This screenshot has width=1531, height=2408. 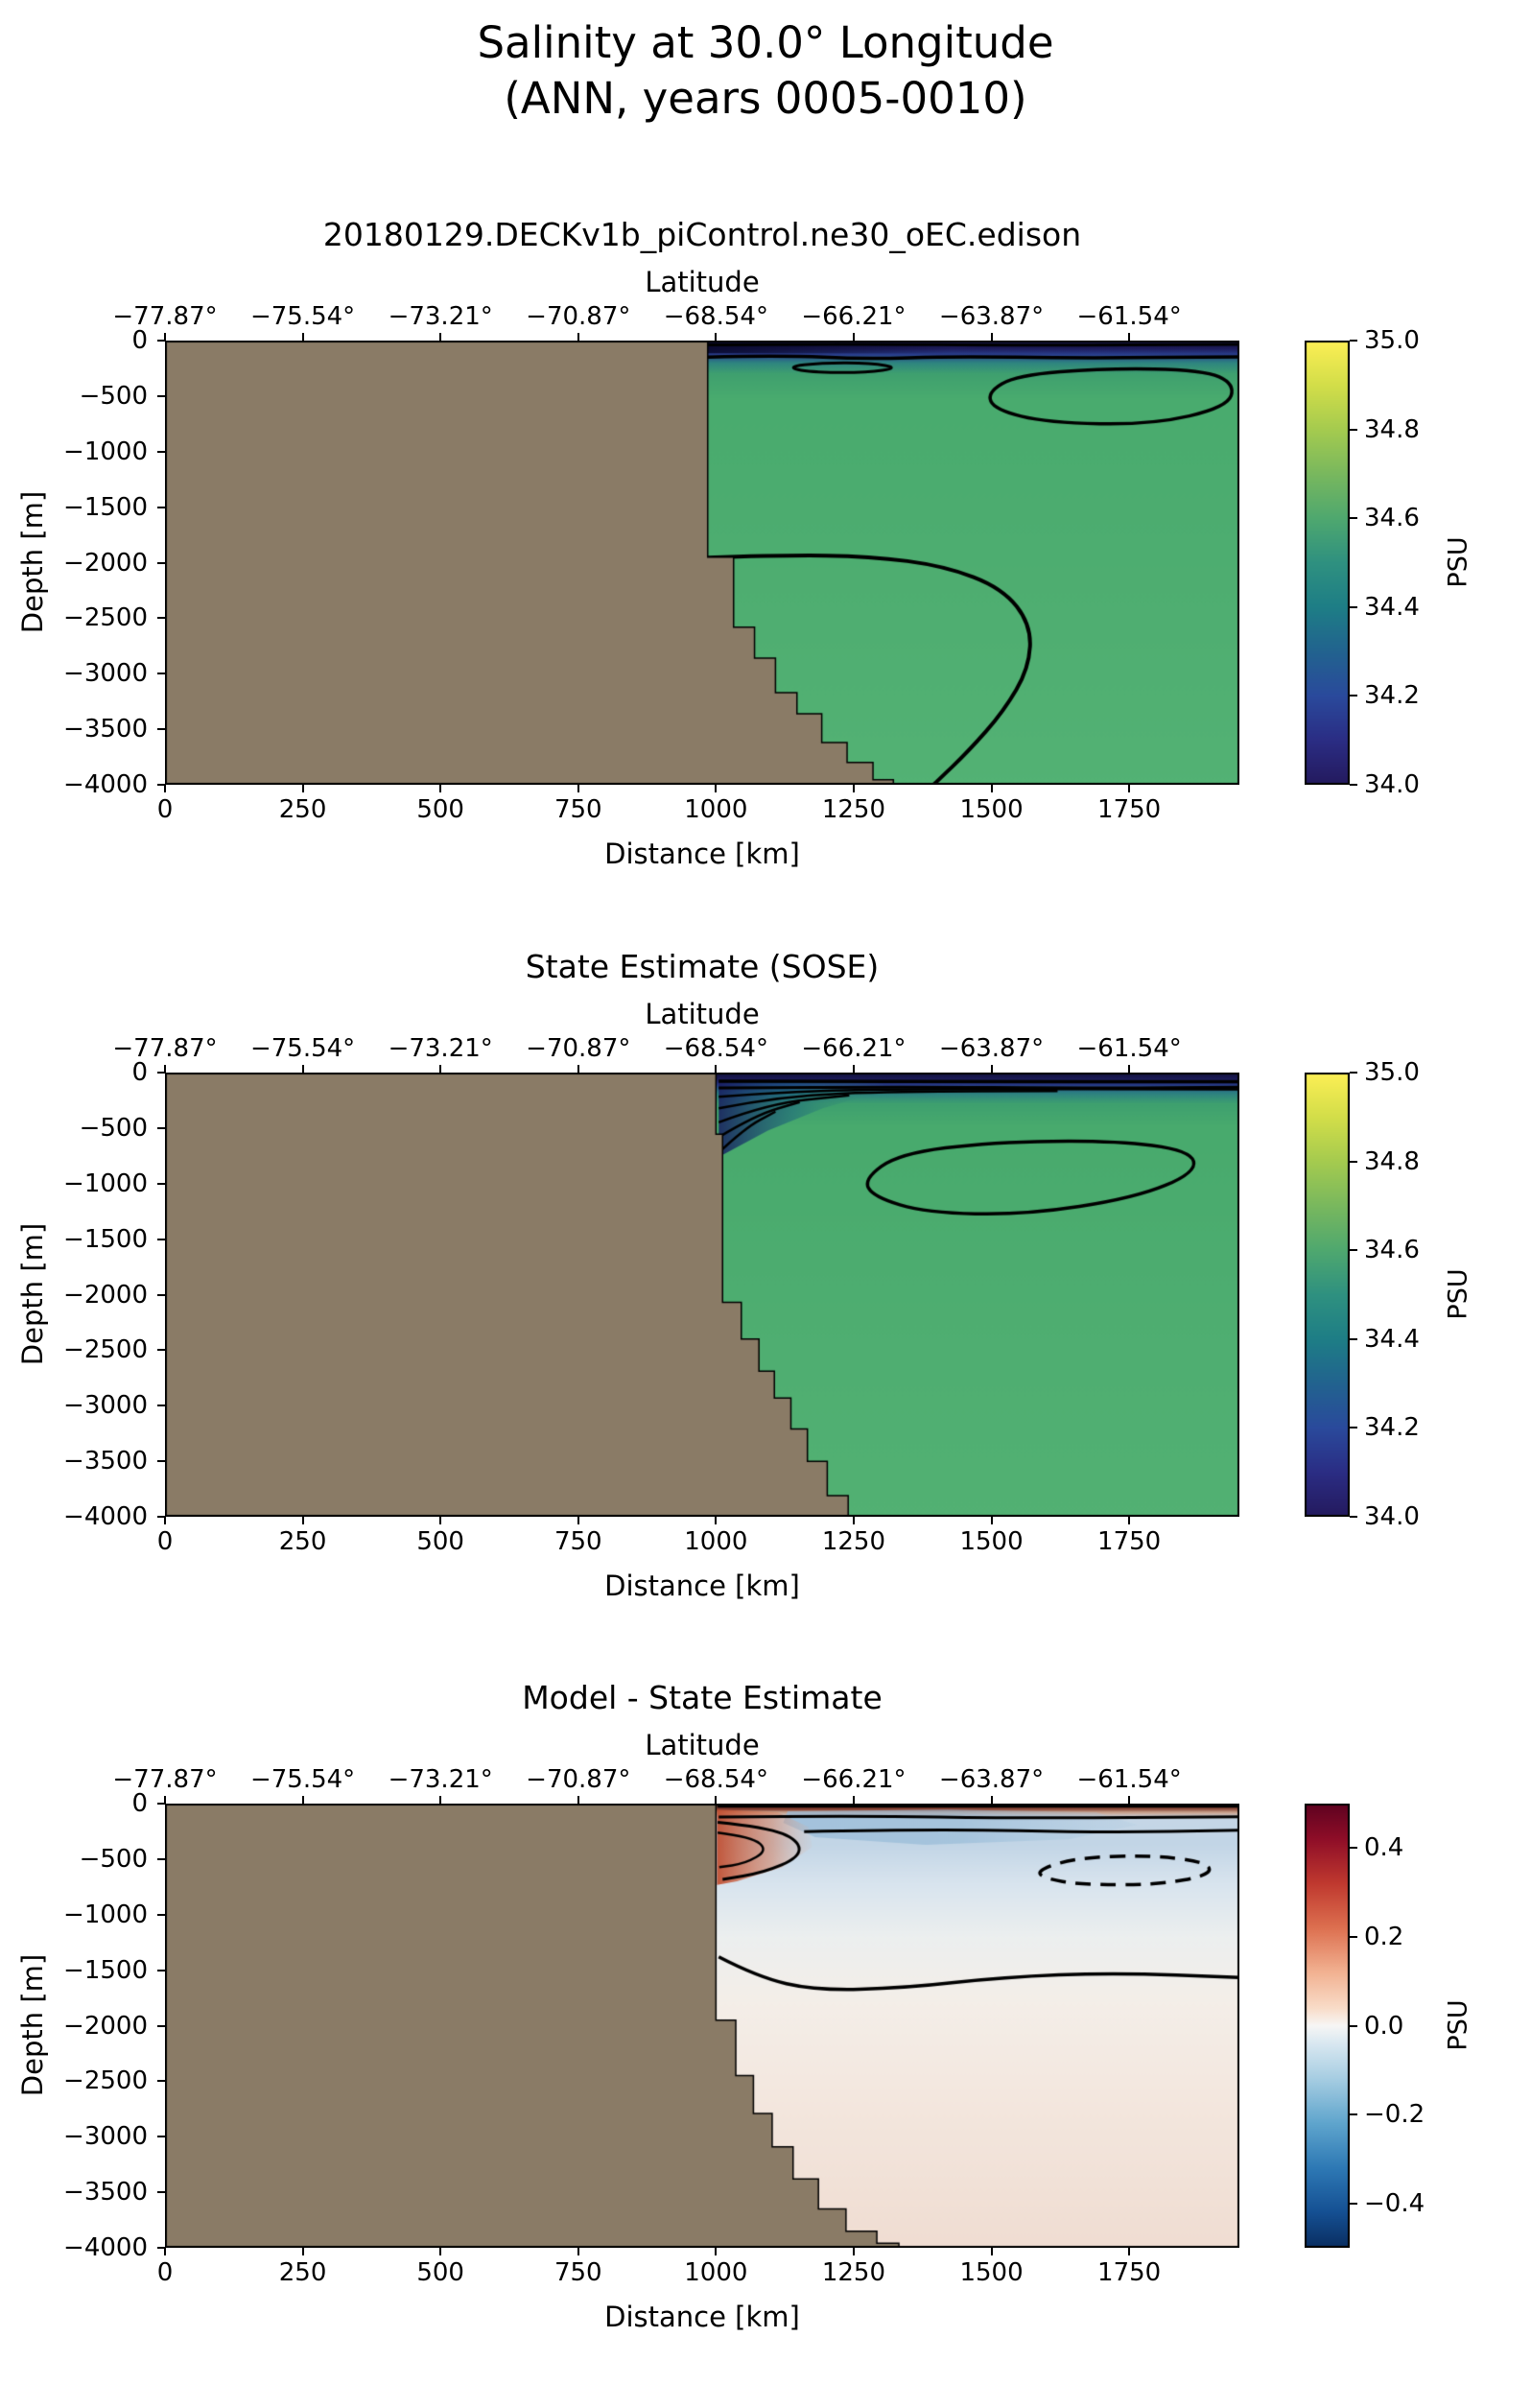 I want to click on depth-tick-label: −3500, so click(x=105, y=2192).